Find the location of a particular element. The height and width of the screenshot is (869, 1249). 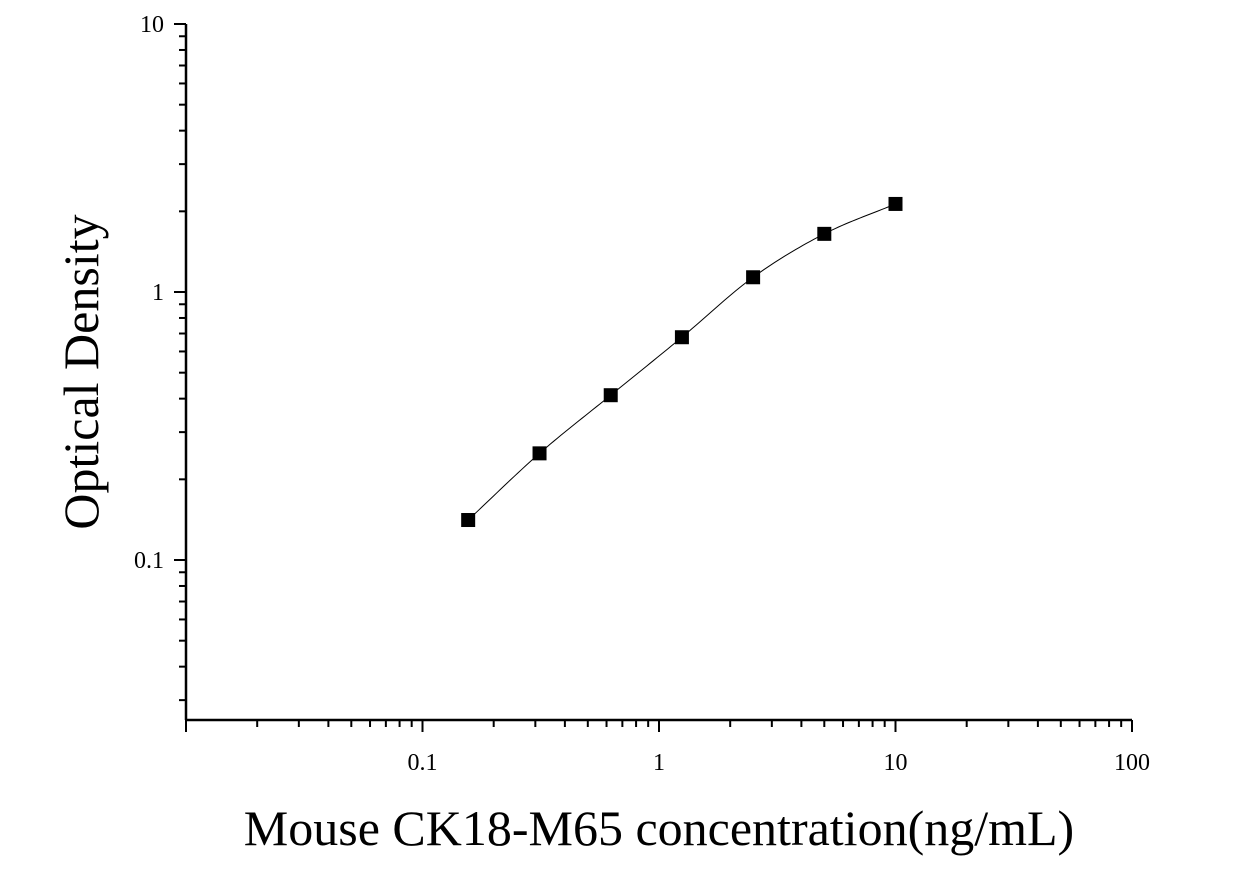

x-tick-label: 1 is located at coordinates (659, 763).